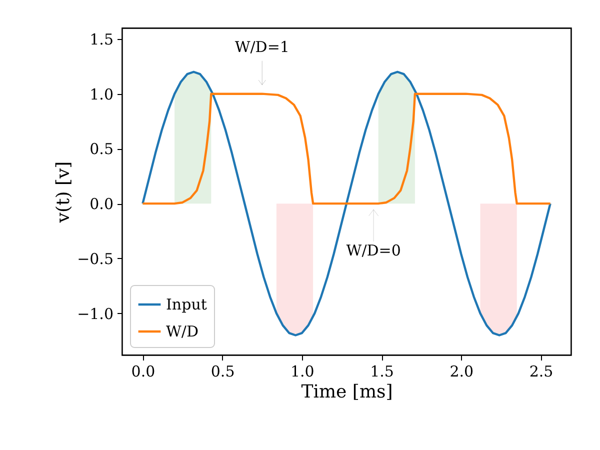  Describe the element at coordinates (102, 204) in the screenshot. I see `y-tick-label: 0.0` at that location.